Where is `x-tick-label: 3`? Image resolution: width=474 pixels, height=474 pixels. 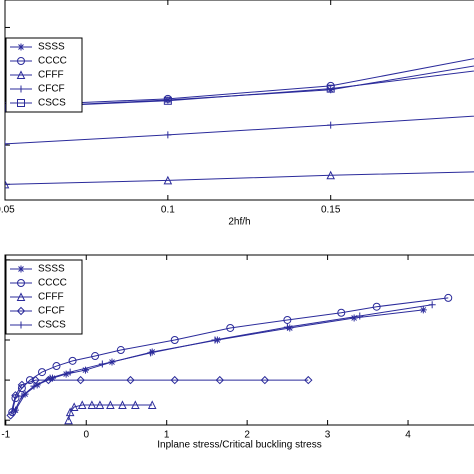 x-tick-label: 3 is located at coordinates (328, 435).